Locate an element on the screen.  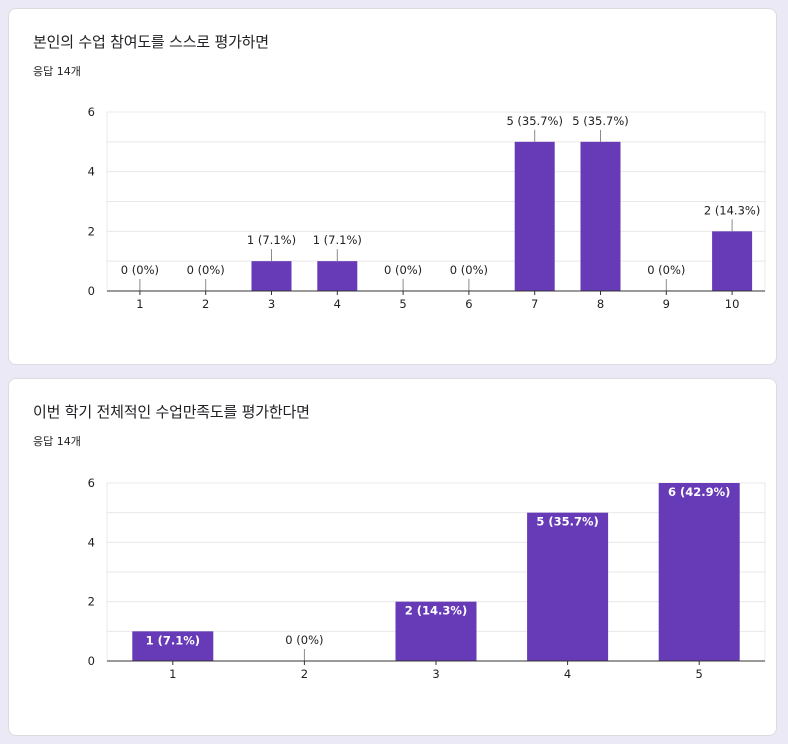
question-title: 이번 학기 전체적인 수업만족도를 평가한다면 is located at coordinates (171, 412).